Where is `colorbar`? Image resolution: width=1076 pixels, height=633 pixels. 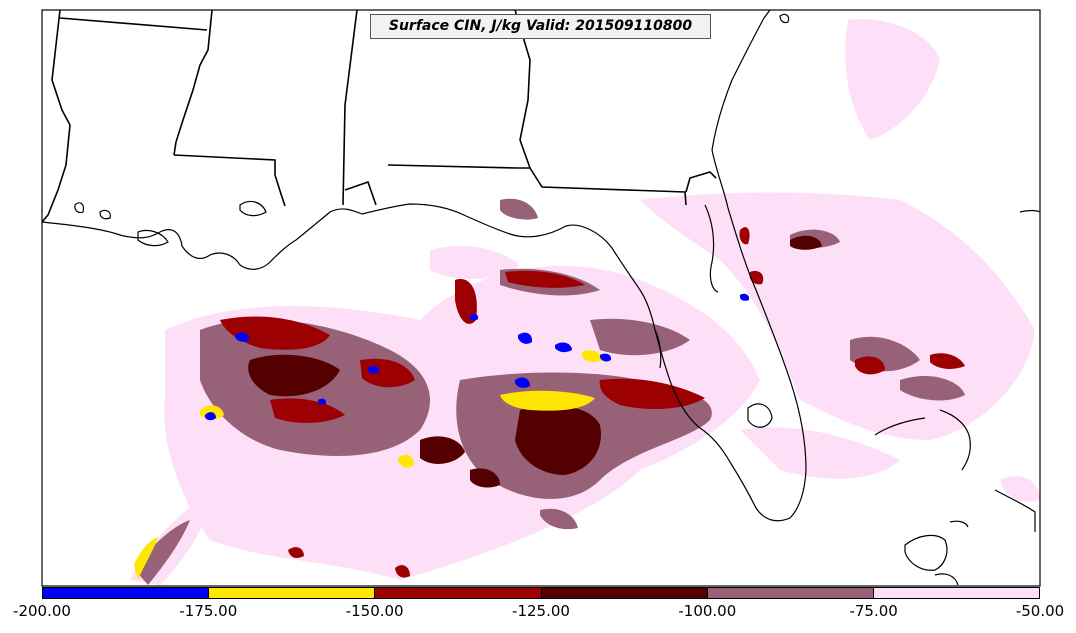 colorbar is located at coordinates (541, 593).